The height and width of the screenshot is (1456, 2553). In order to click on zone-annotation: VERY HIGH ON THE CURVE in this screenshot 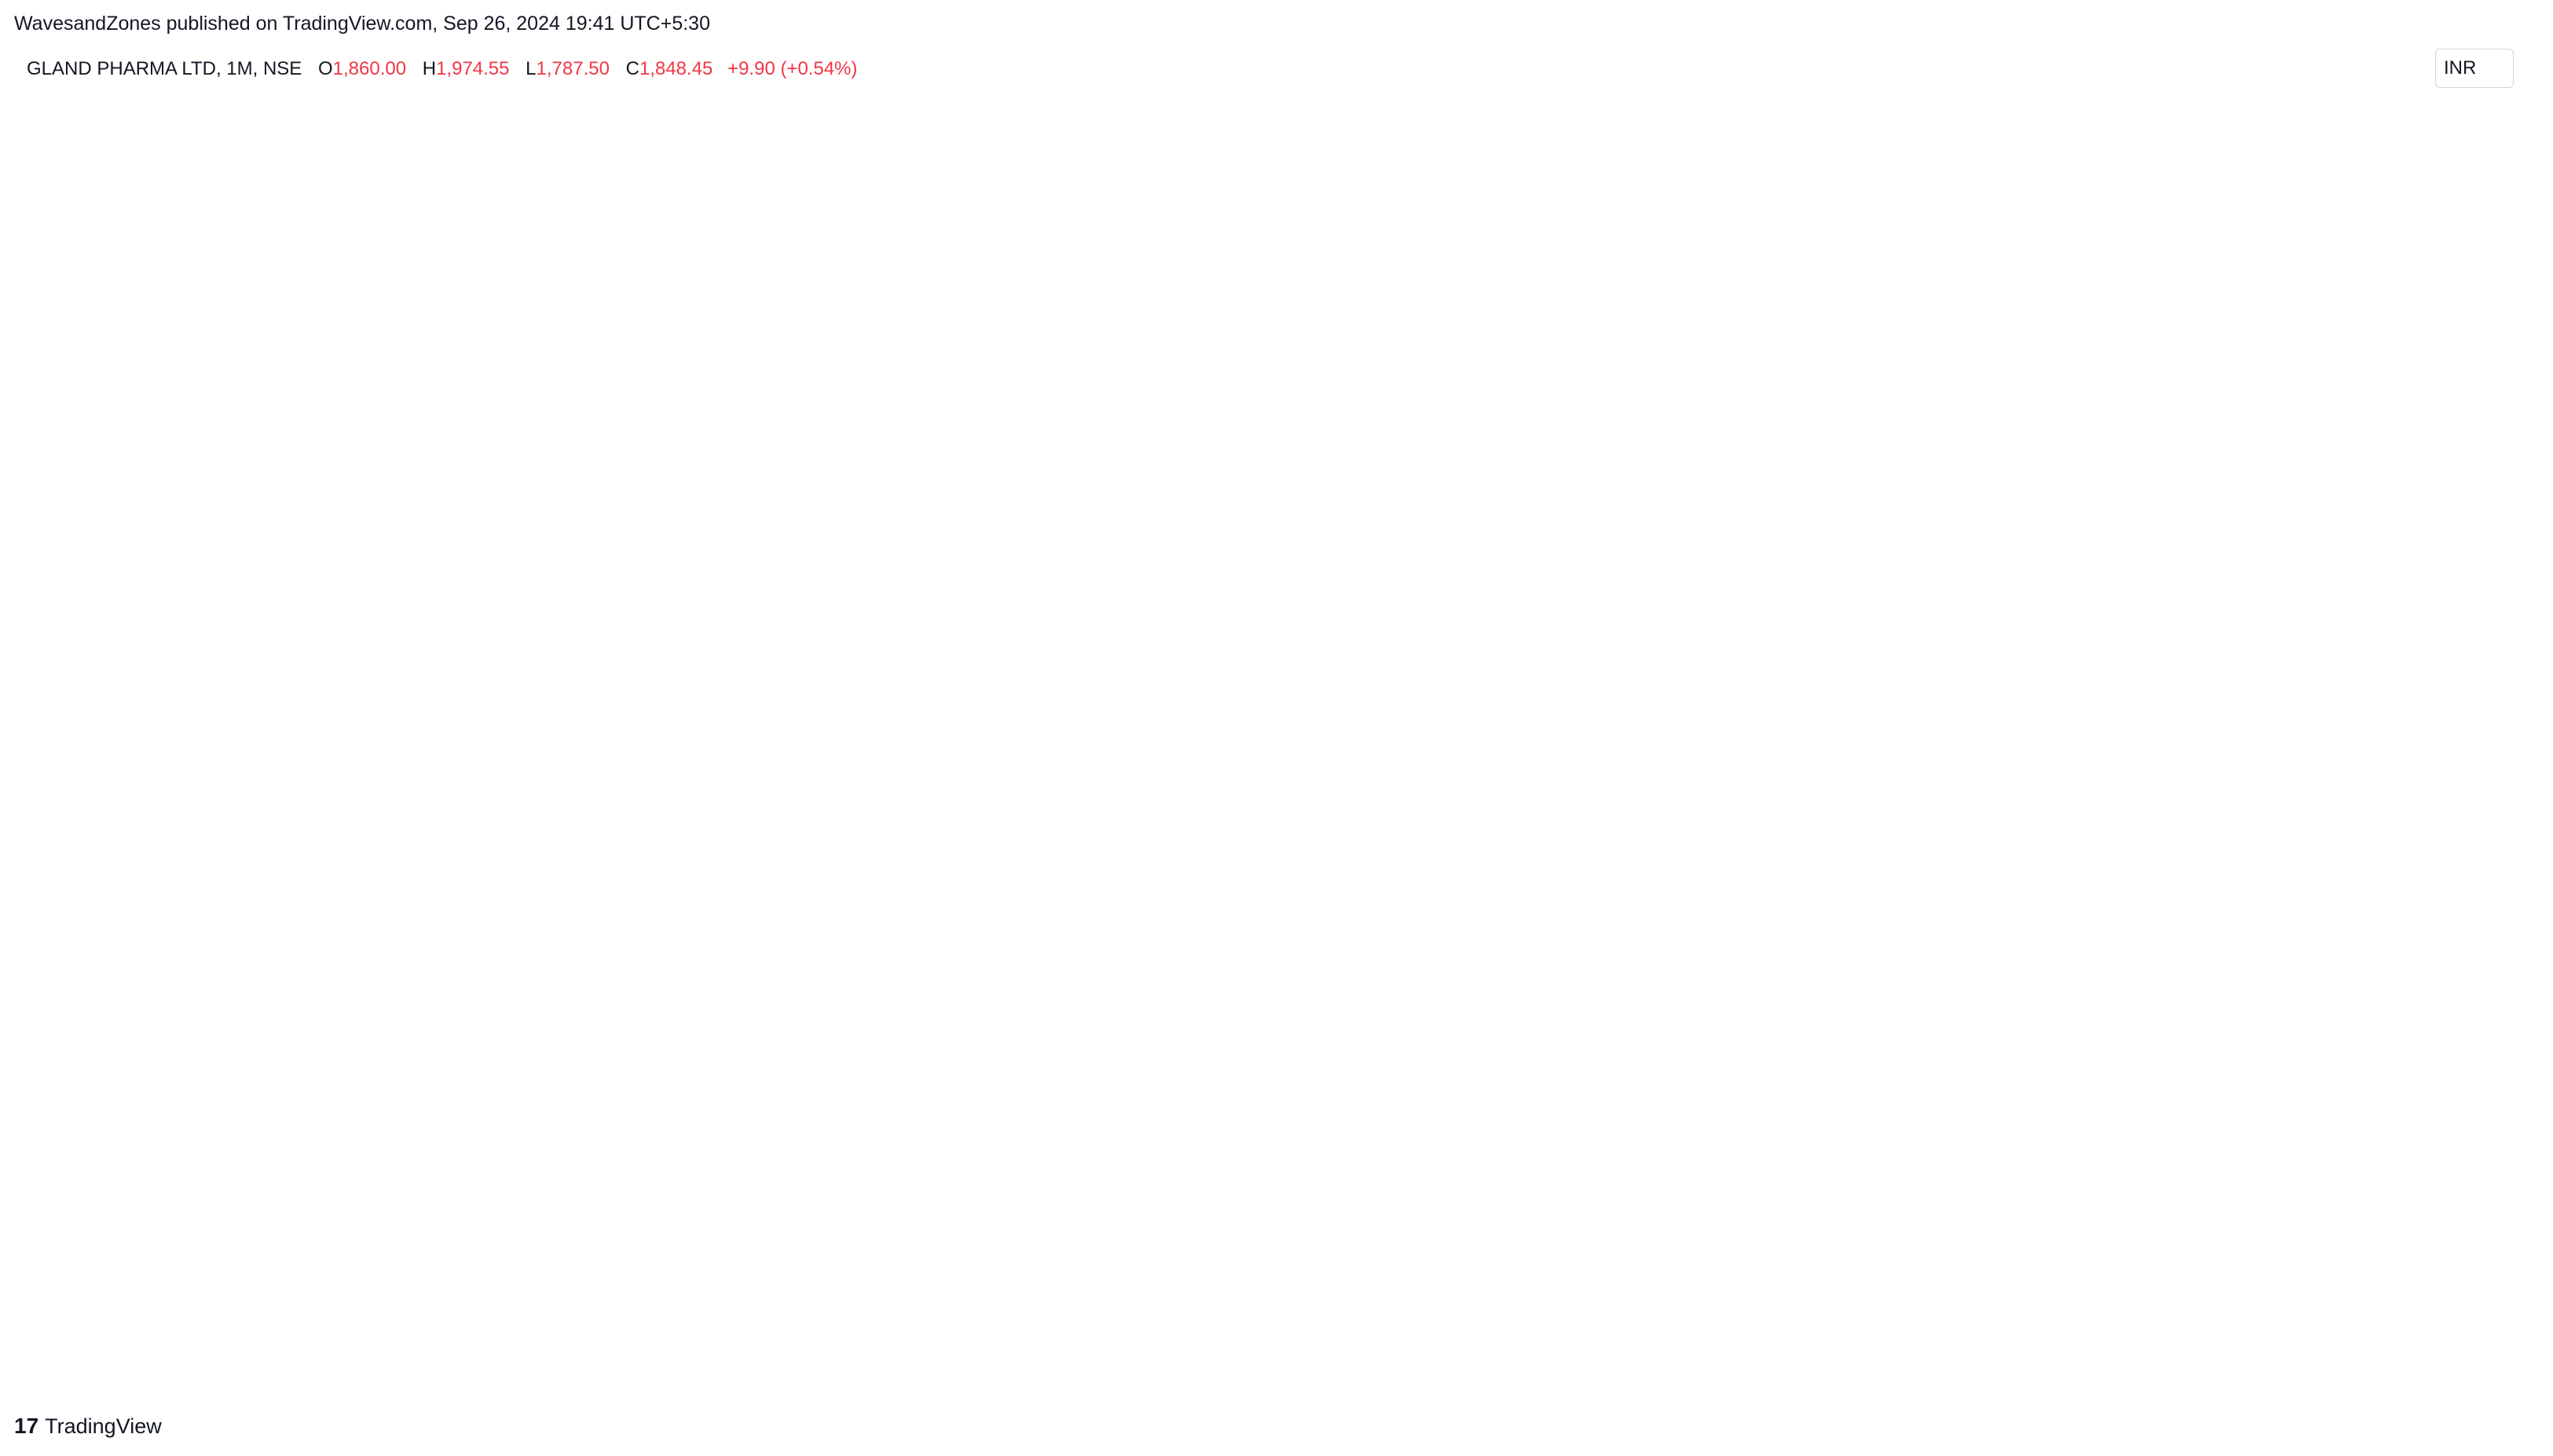, I will do `click(1788, 453)`.